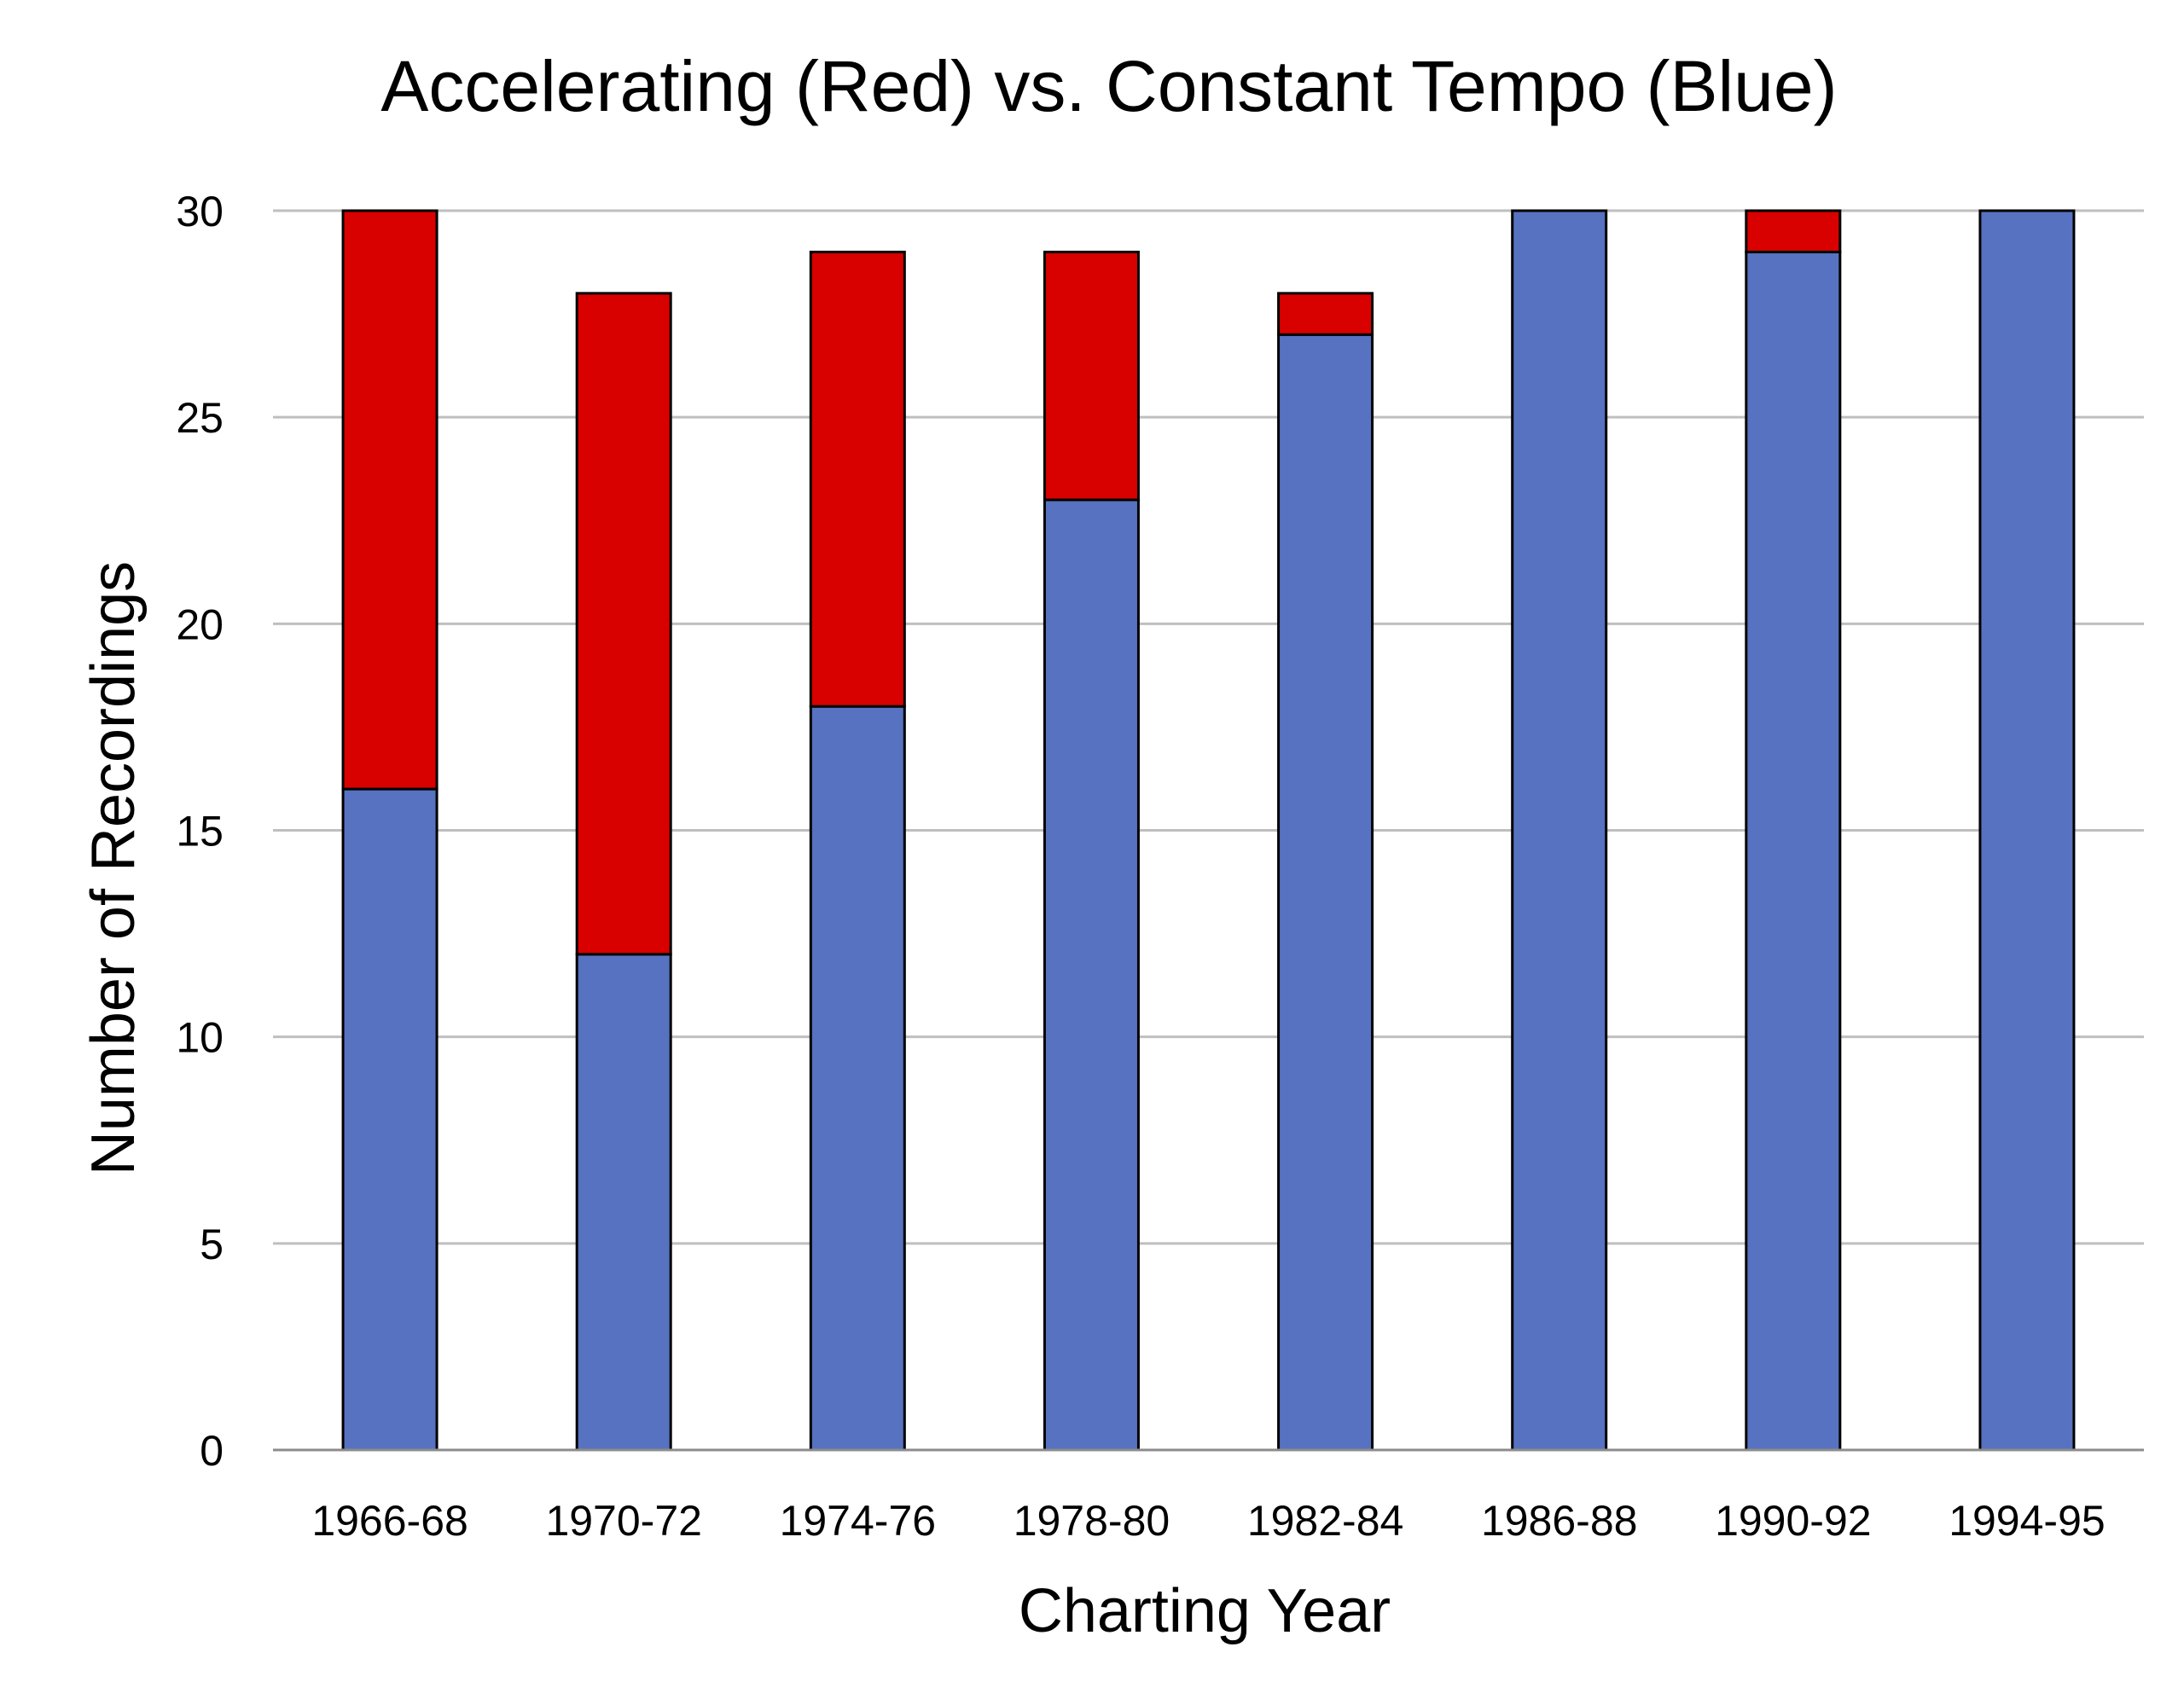 The image size is (2184, 1705). What do you see at coordinates (1092, 1521) in the screenshot?
I see `x-tick-label: 1978-80` at bounding box center [1092, 1521].